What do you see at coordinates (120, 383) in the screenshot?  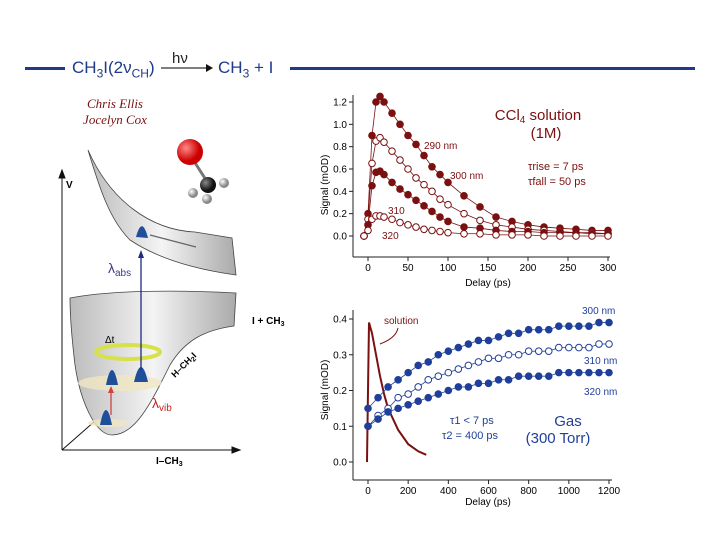 I see `vibrational-level-upper` at bounding box center [120, 383].